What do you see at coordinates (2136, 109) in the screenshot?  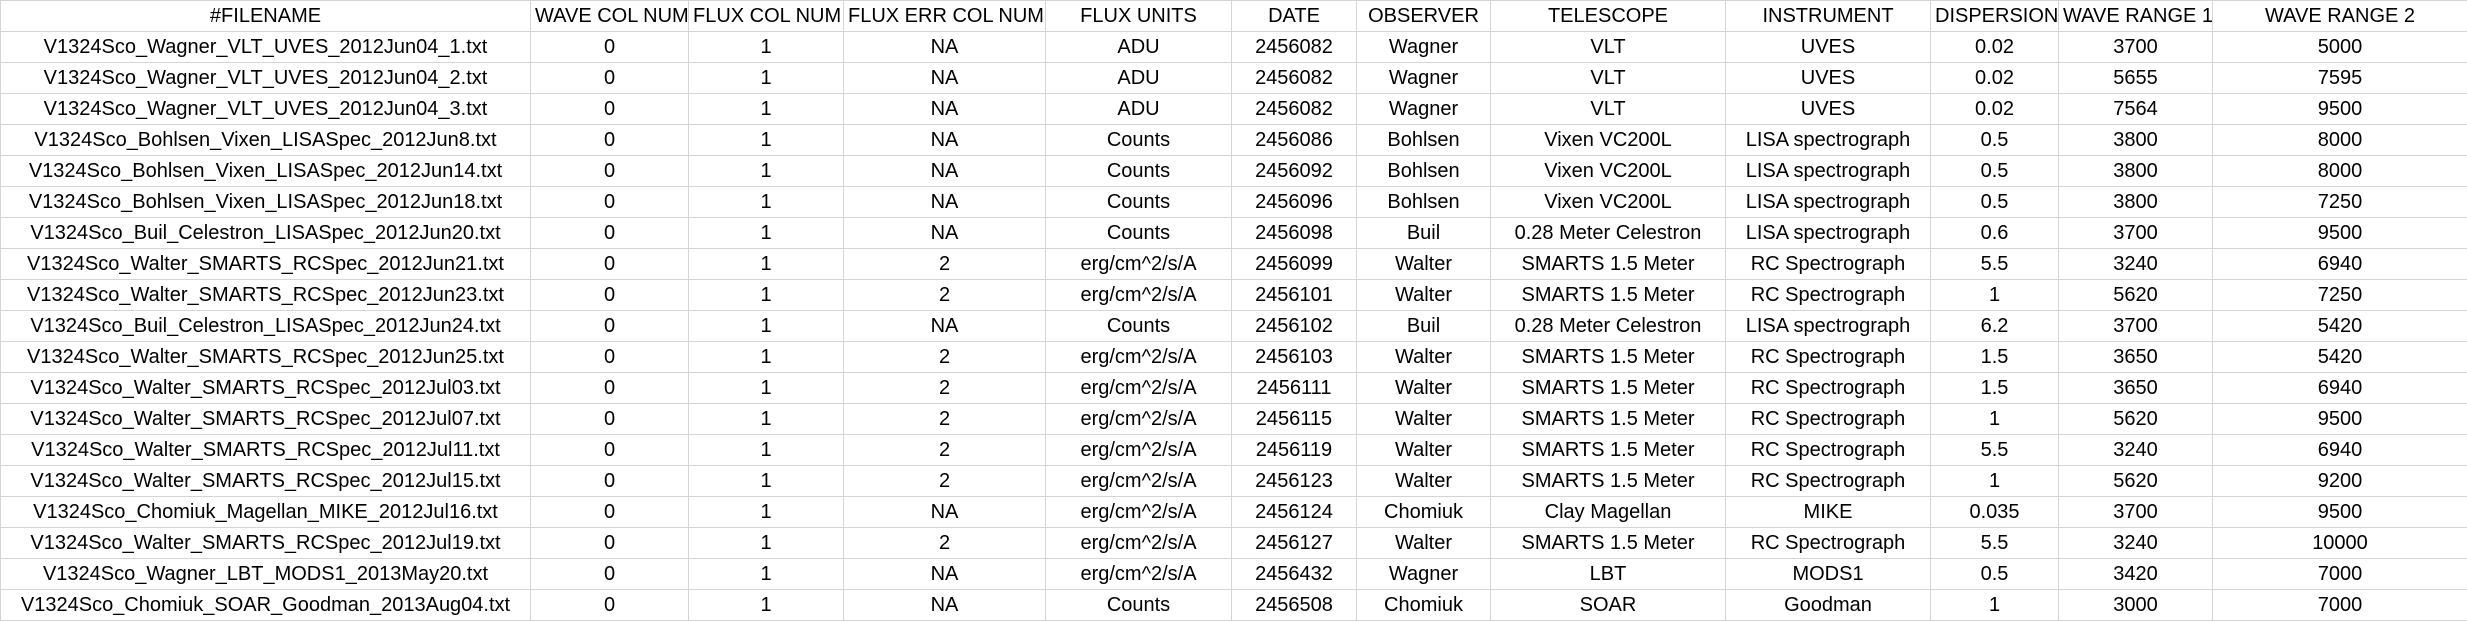 I see `cell-wave-range-1: 7564` at bounding box center [2136, 109].